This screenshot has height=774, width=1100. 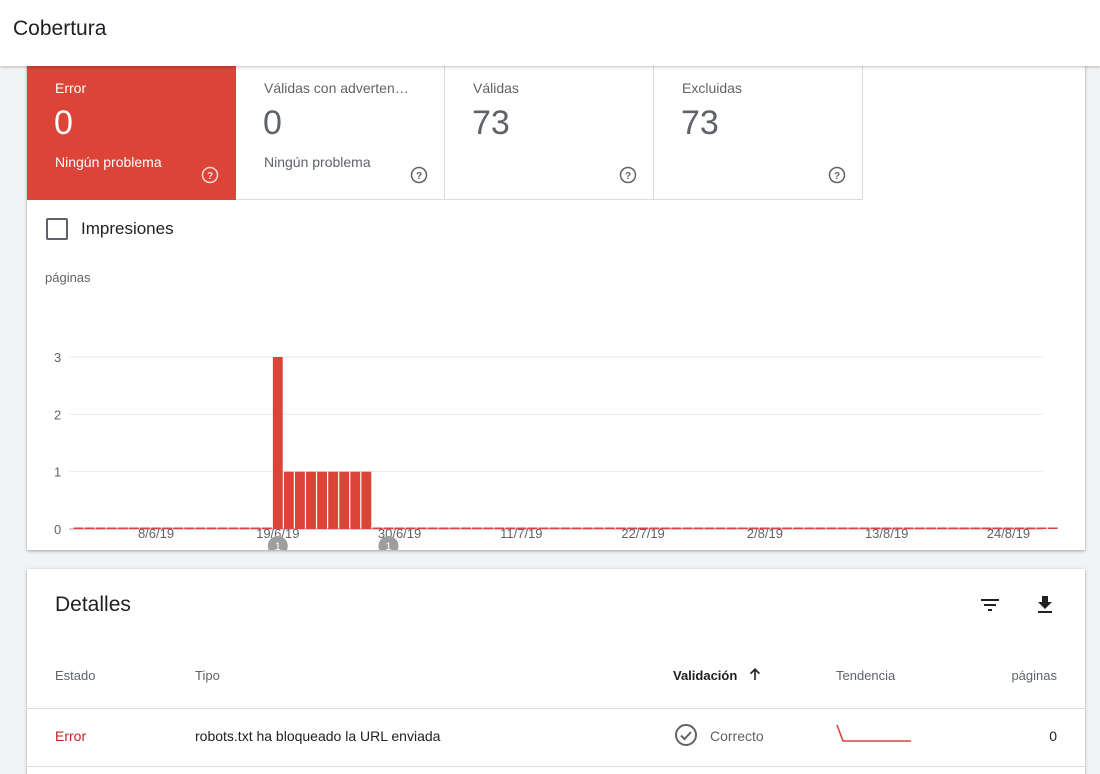 What do you see at coordinates (737, 736) in the screenshot?
I see `row-validacion: Correcto` at bounding box center [737, 736].